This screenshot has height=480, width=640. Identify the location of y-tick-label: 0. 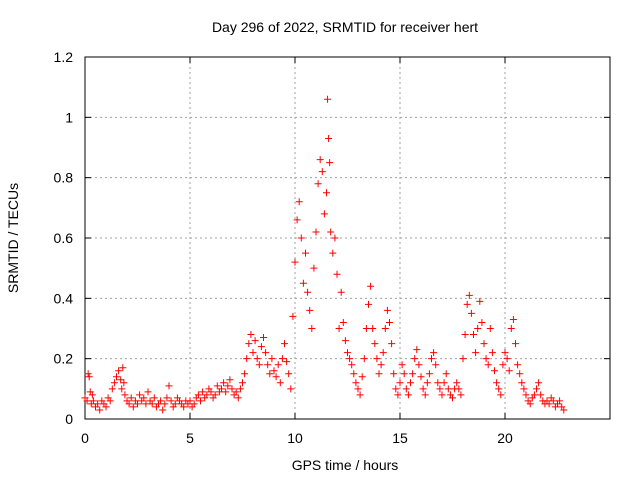
(69, 419).